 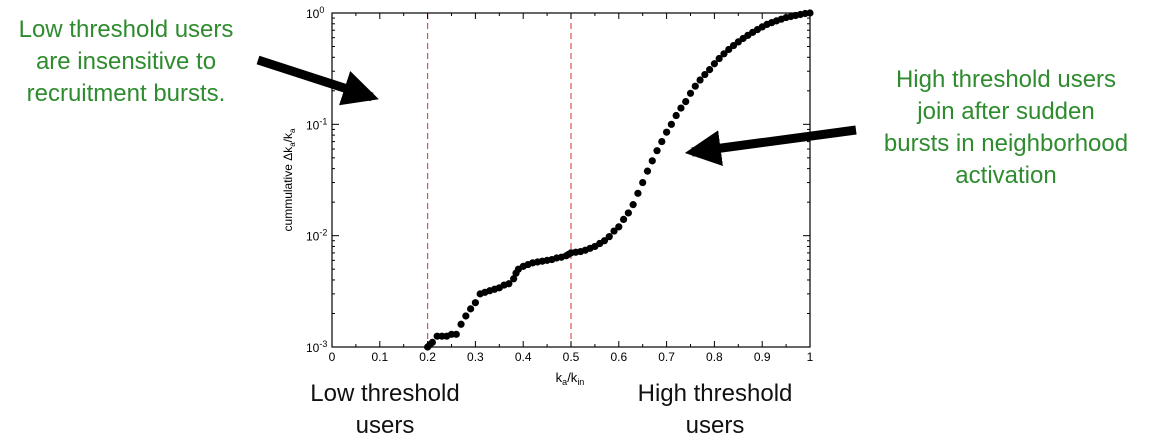 What do you see at coordinates (316, 124) in the screenshot?
I see `y-tick-label: 10⁻¹` at bounding box center [316, 124].